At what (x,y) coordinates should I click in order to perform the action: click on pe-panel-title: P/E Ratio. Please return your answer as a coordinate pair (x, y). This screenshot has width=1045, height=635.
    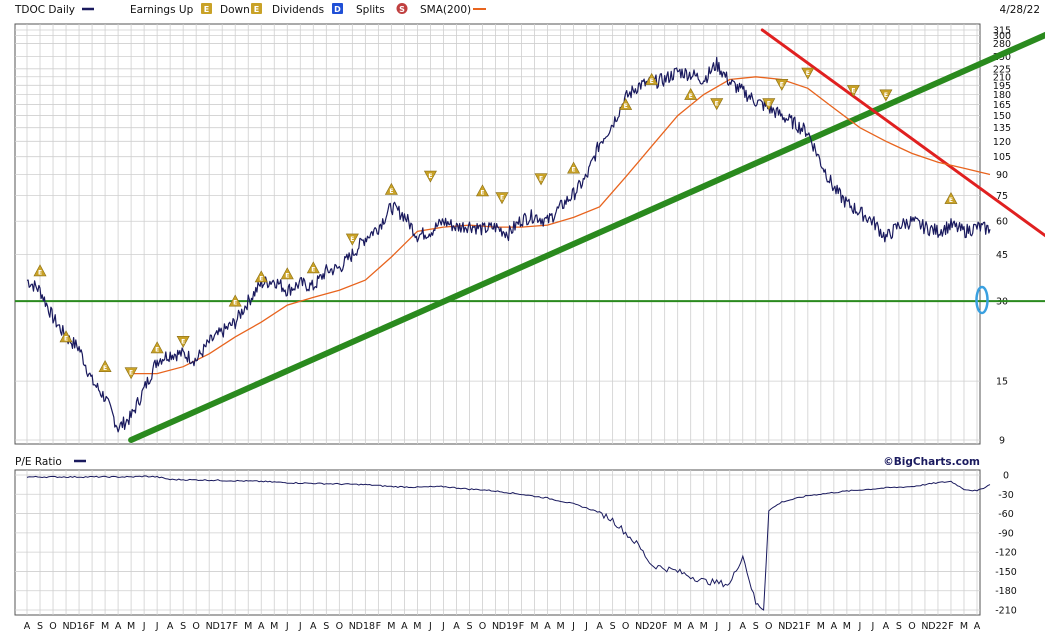
    Looking at the image, I should click on (38, 462).